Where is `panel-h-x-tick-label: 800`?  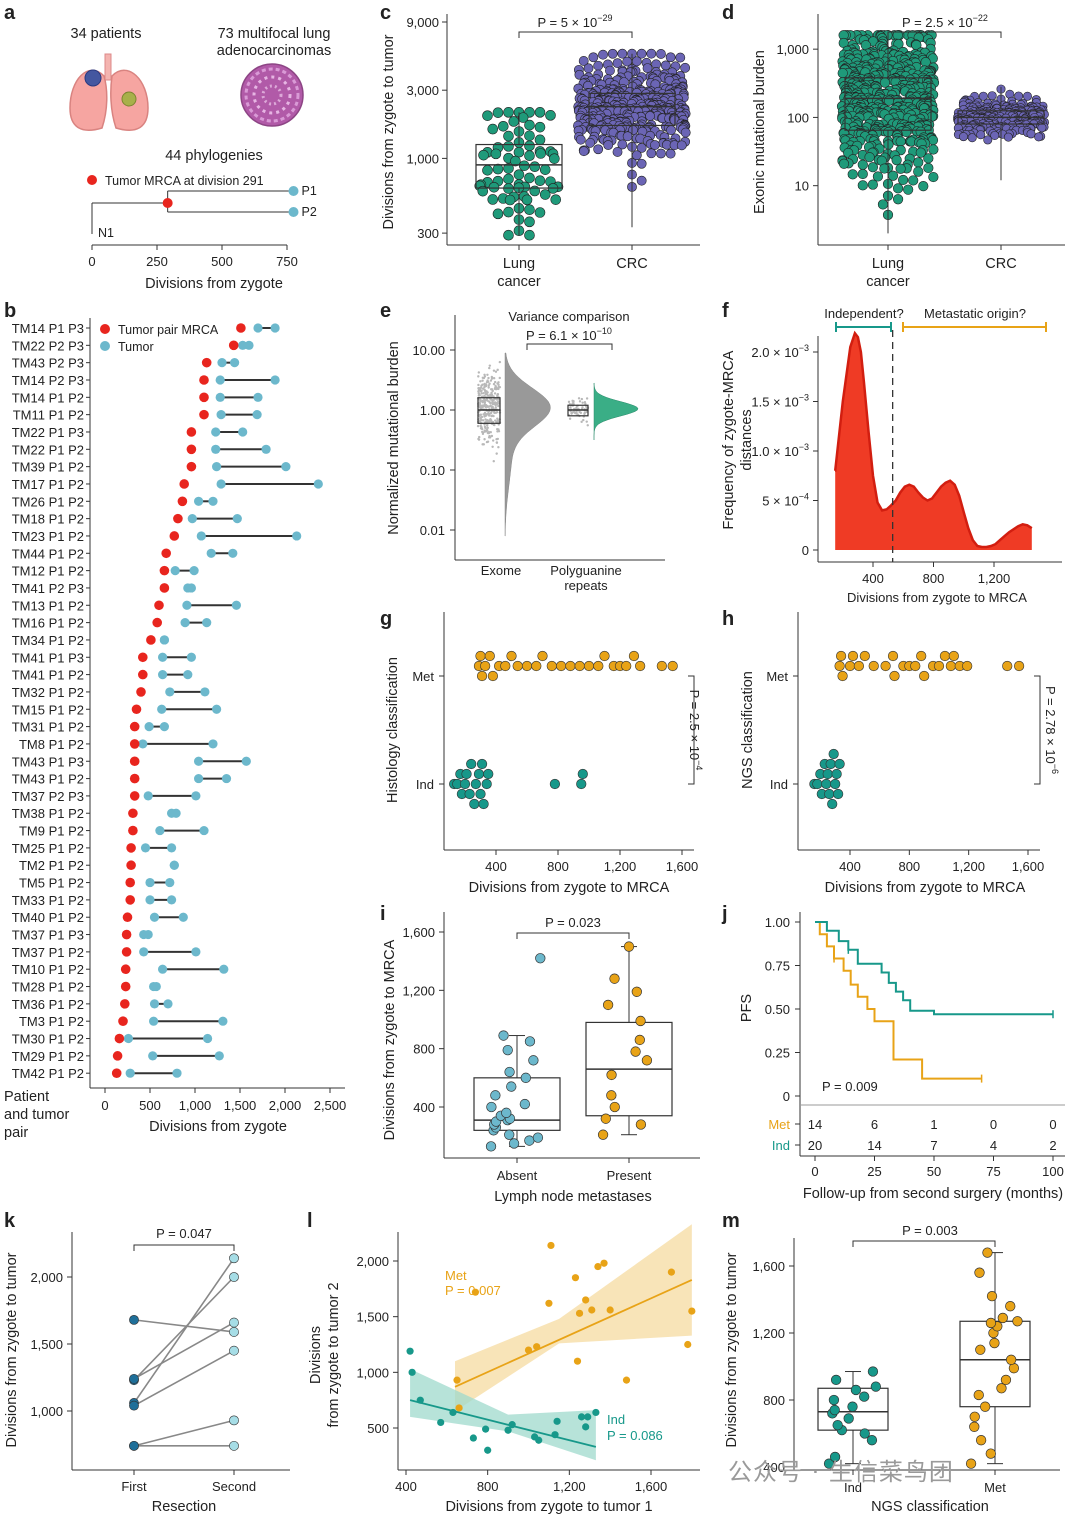 panel-h-x-tick-label: 800 is located at coordinates (909, 866).